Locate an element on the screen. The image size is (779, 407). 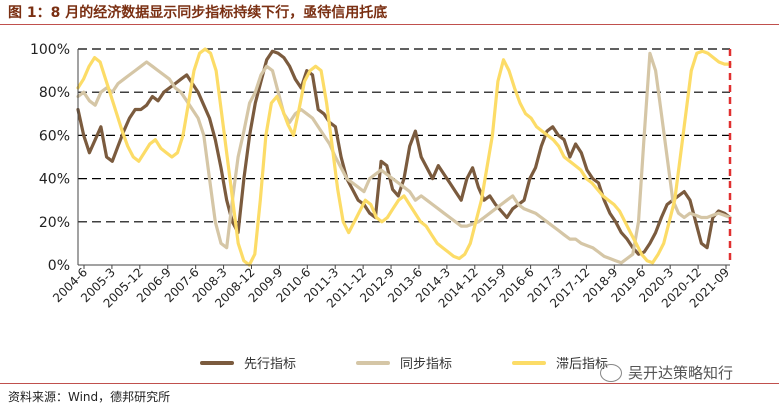
legend-swatch-sync is located at coordinates (373, 362).